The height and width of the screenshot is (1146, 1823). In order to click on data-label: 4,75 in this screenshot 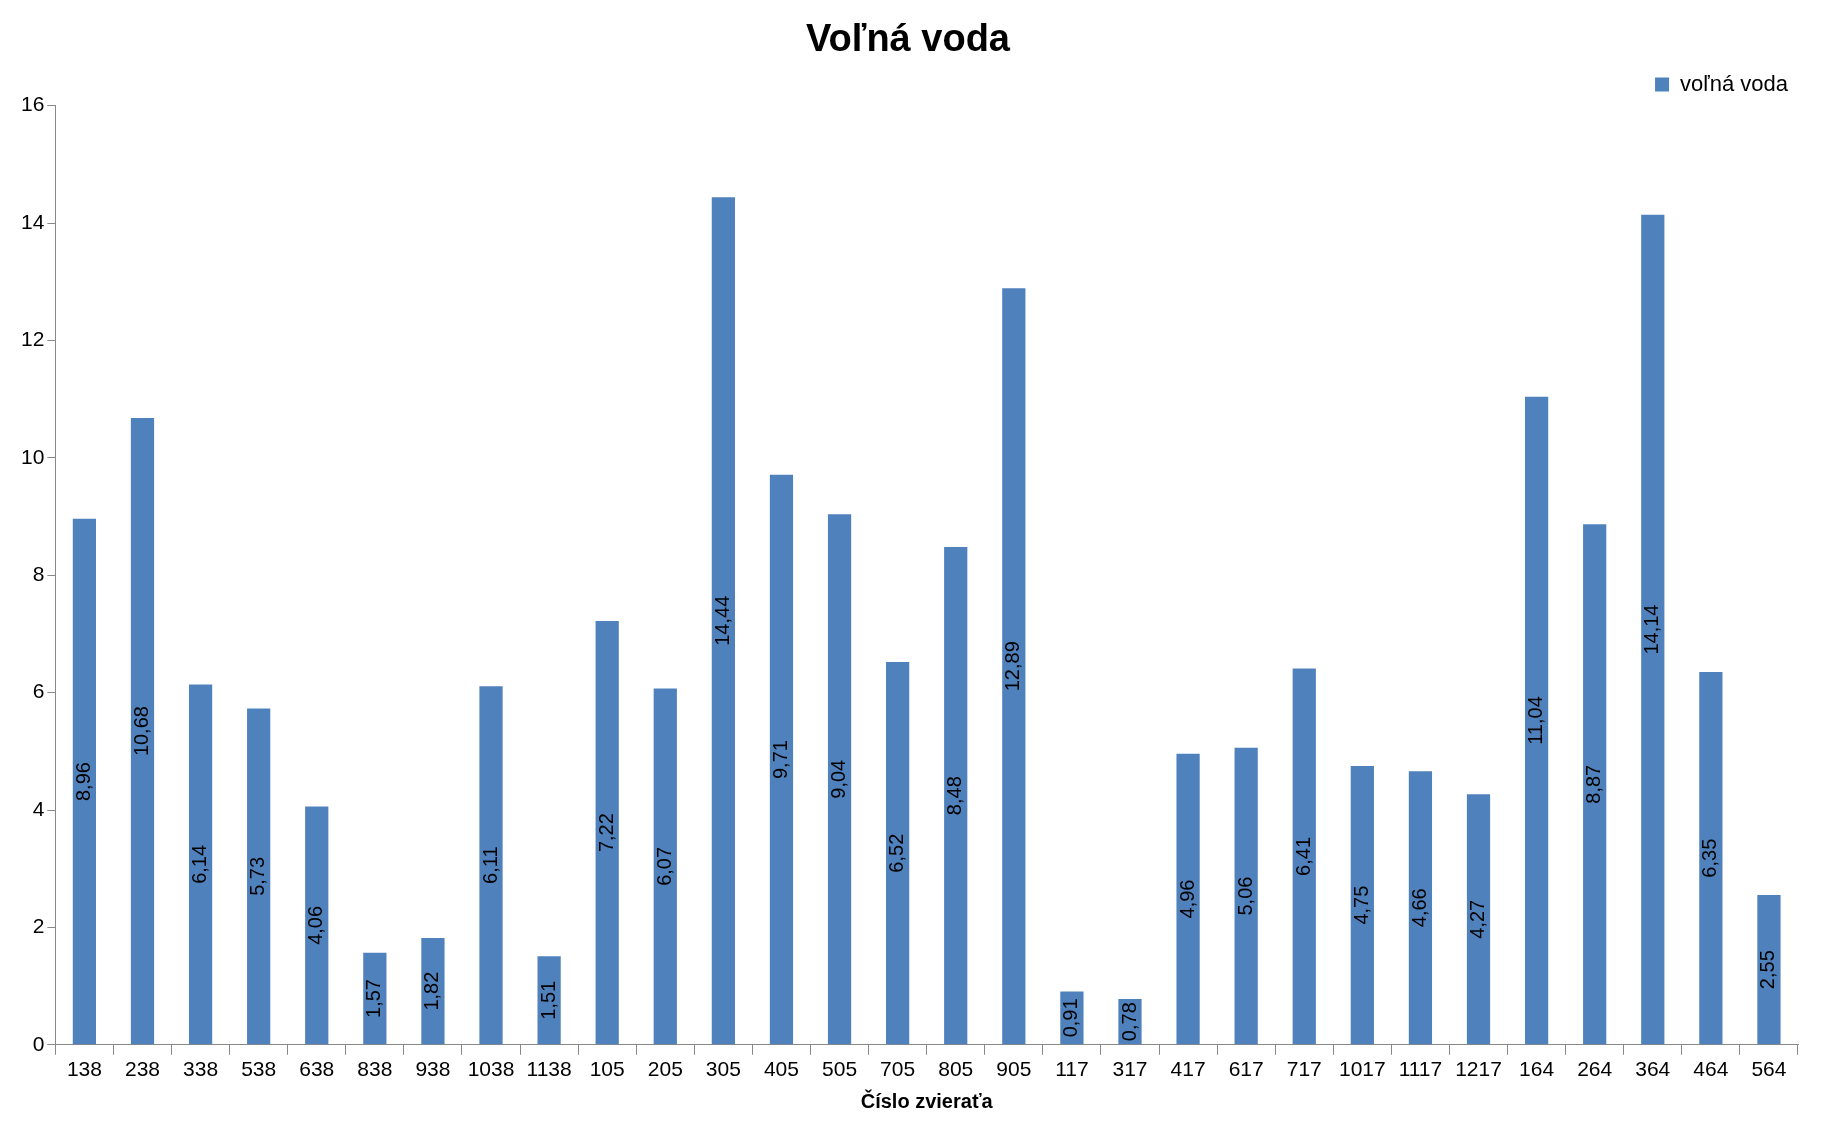, I will do `click(1360, 905)`.